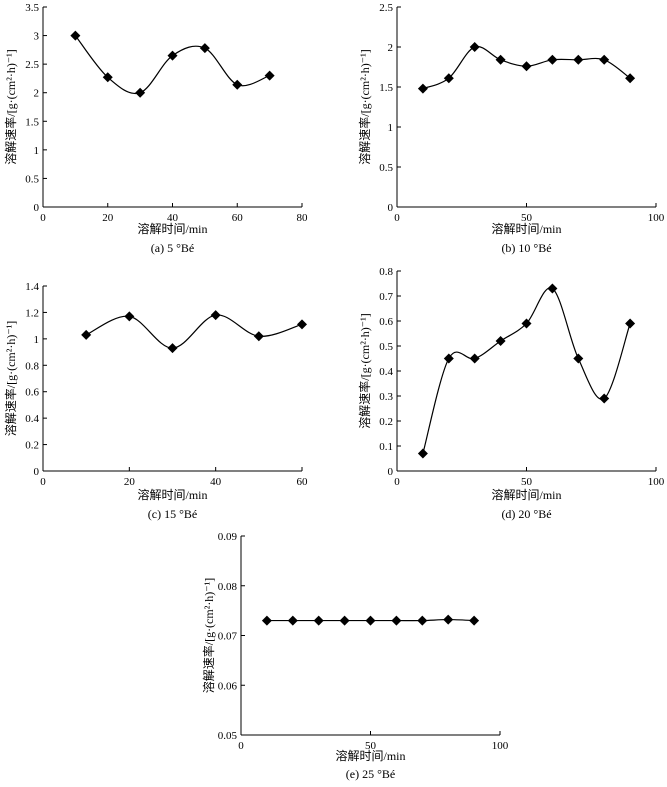 This screenshot has height=787, width=667. I want to click on y-tick-label: 0.06, so click(228, 686).